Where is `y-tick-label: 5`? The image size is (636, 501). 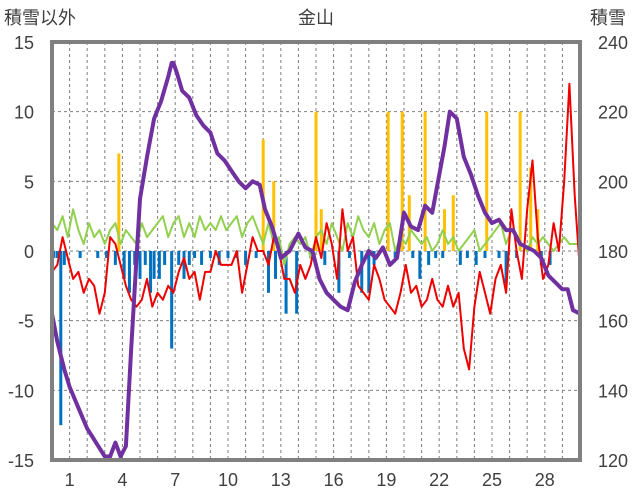 y-tick-label: 5 is located at coordinates (29, 182).